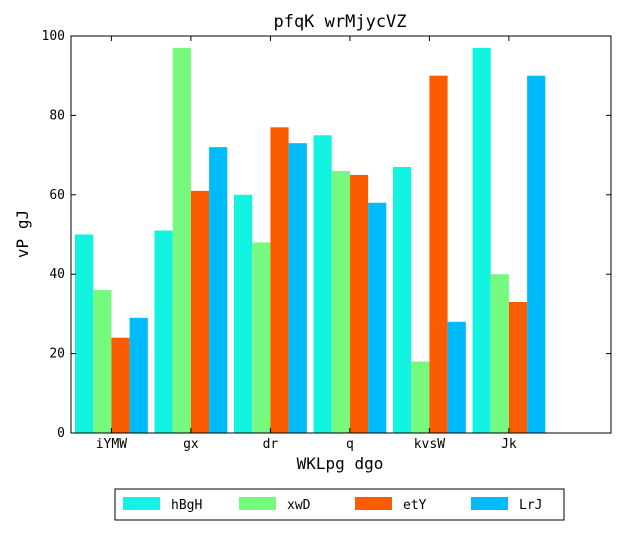 This screenshot has width=624, height=546. What do you see at coordinates (373, 503) in the screenshot?
I see `legend-swatch-etY` at bounding box center [373, 503].